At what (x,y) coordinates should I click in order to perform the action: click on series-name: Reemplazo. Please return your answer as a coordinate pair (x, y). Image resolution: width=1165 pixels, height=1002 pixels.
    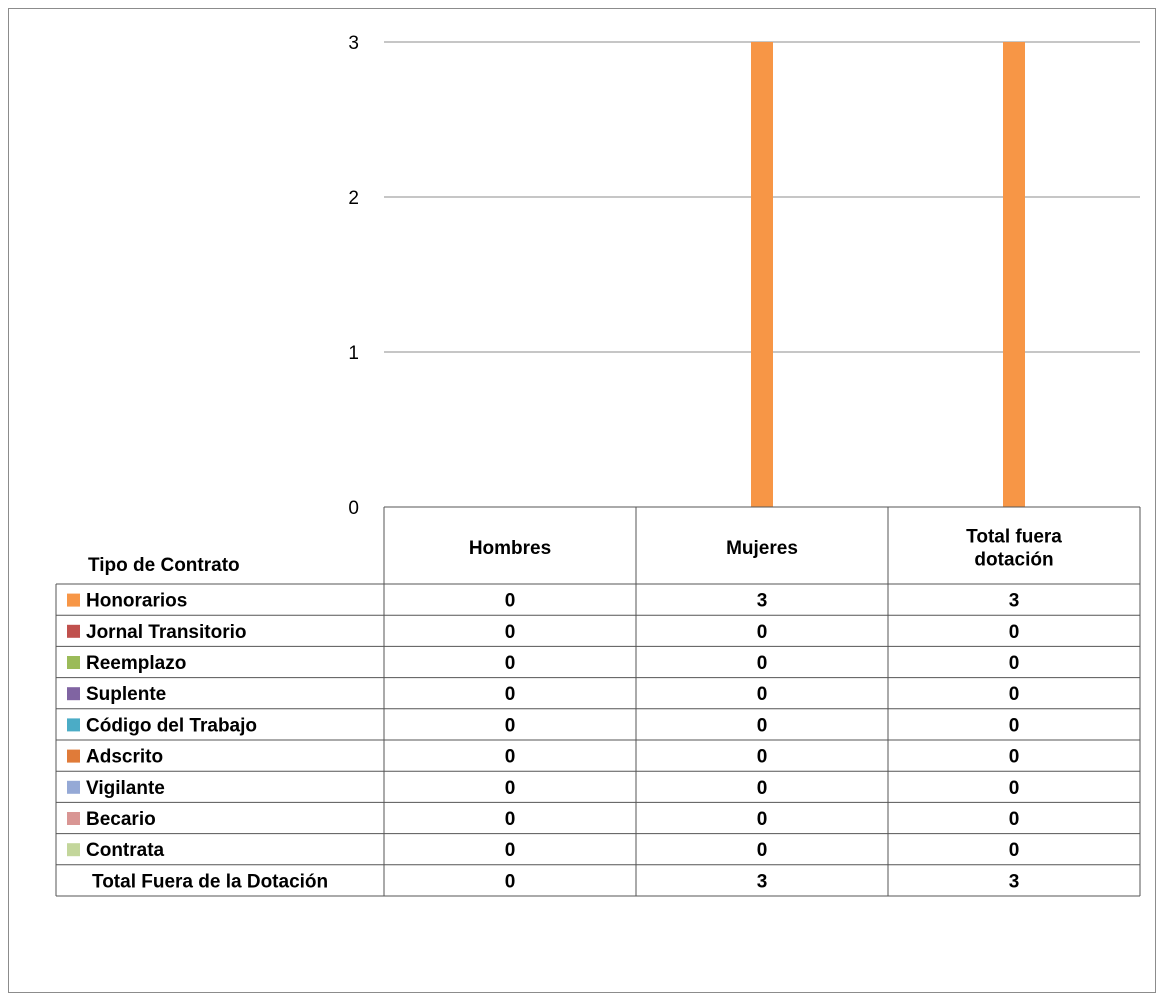
    Looking at the image, I should click on (136, 663).